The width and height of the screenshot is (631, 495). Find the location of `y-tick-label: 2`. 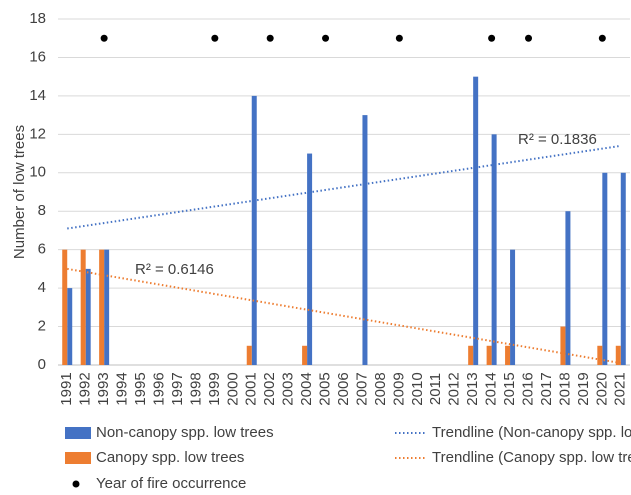

y-tick-label: 2 is located at coordinates (42, 326).